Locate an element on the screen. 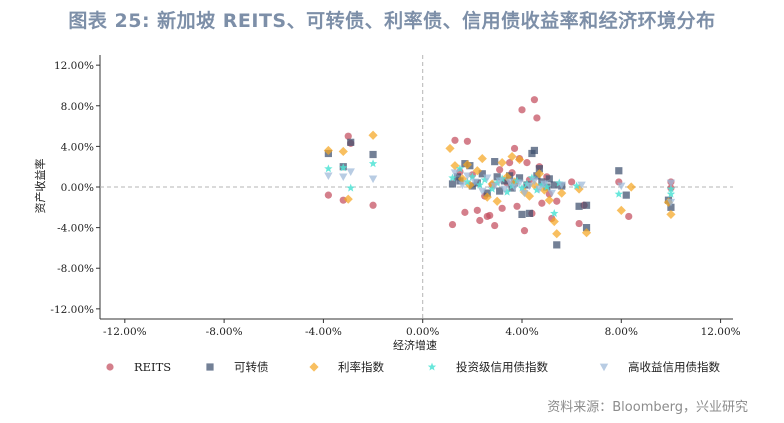 The width and height of the screenshot is (784, 423). y-tick-label: 8.00% is located at coordinates (77, 107).